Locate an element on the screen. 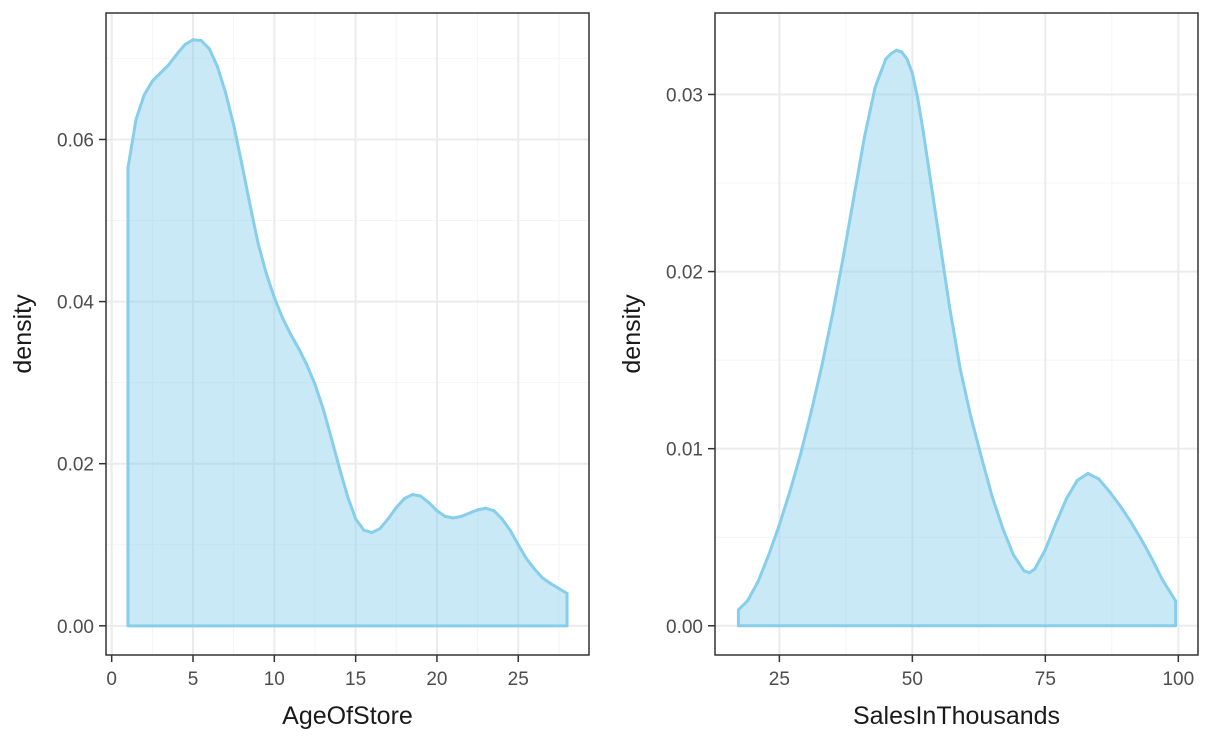  age-of-store-y-tick-label: 0.02 is located at coordinates (75, 465).